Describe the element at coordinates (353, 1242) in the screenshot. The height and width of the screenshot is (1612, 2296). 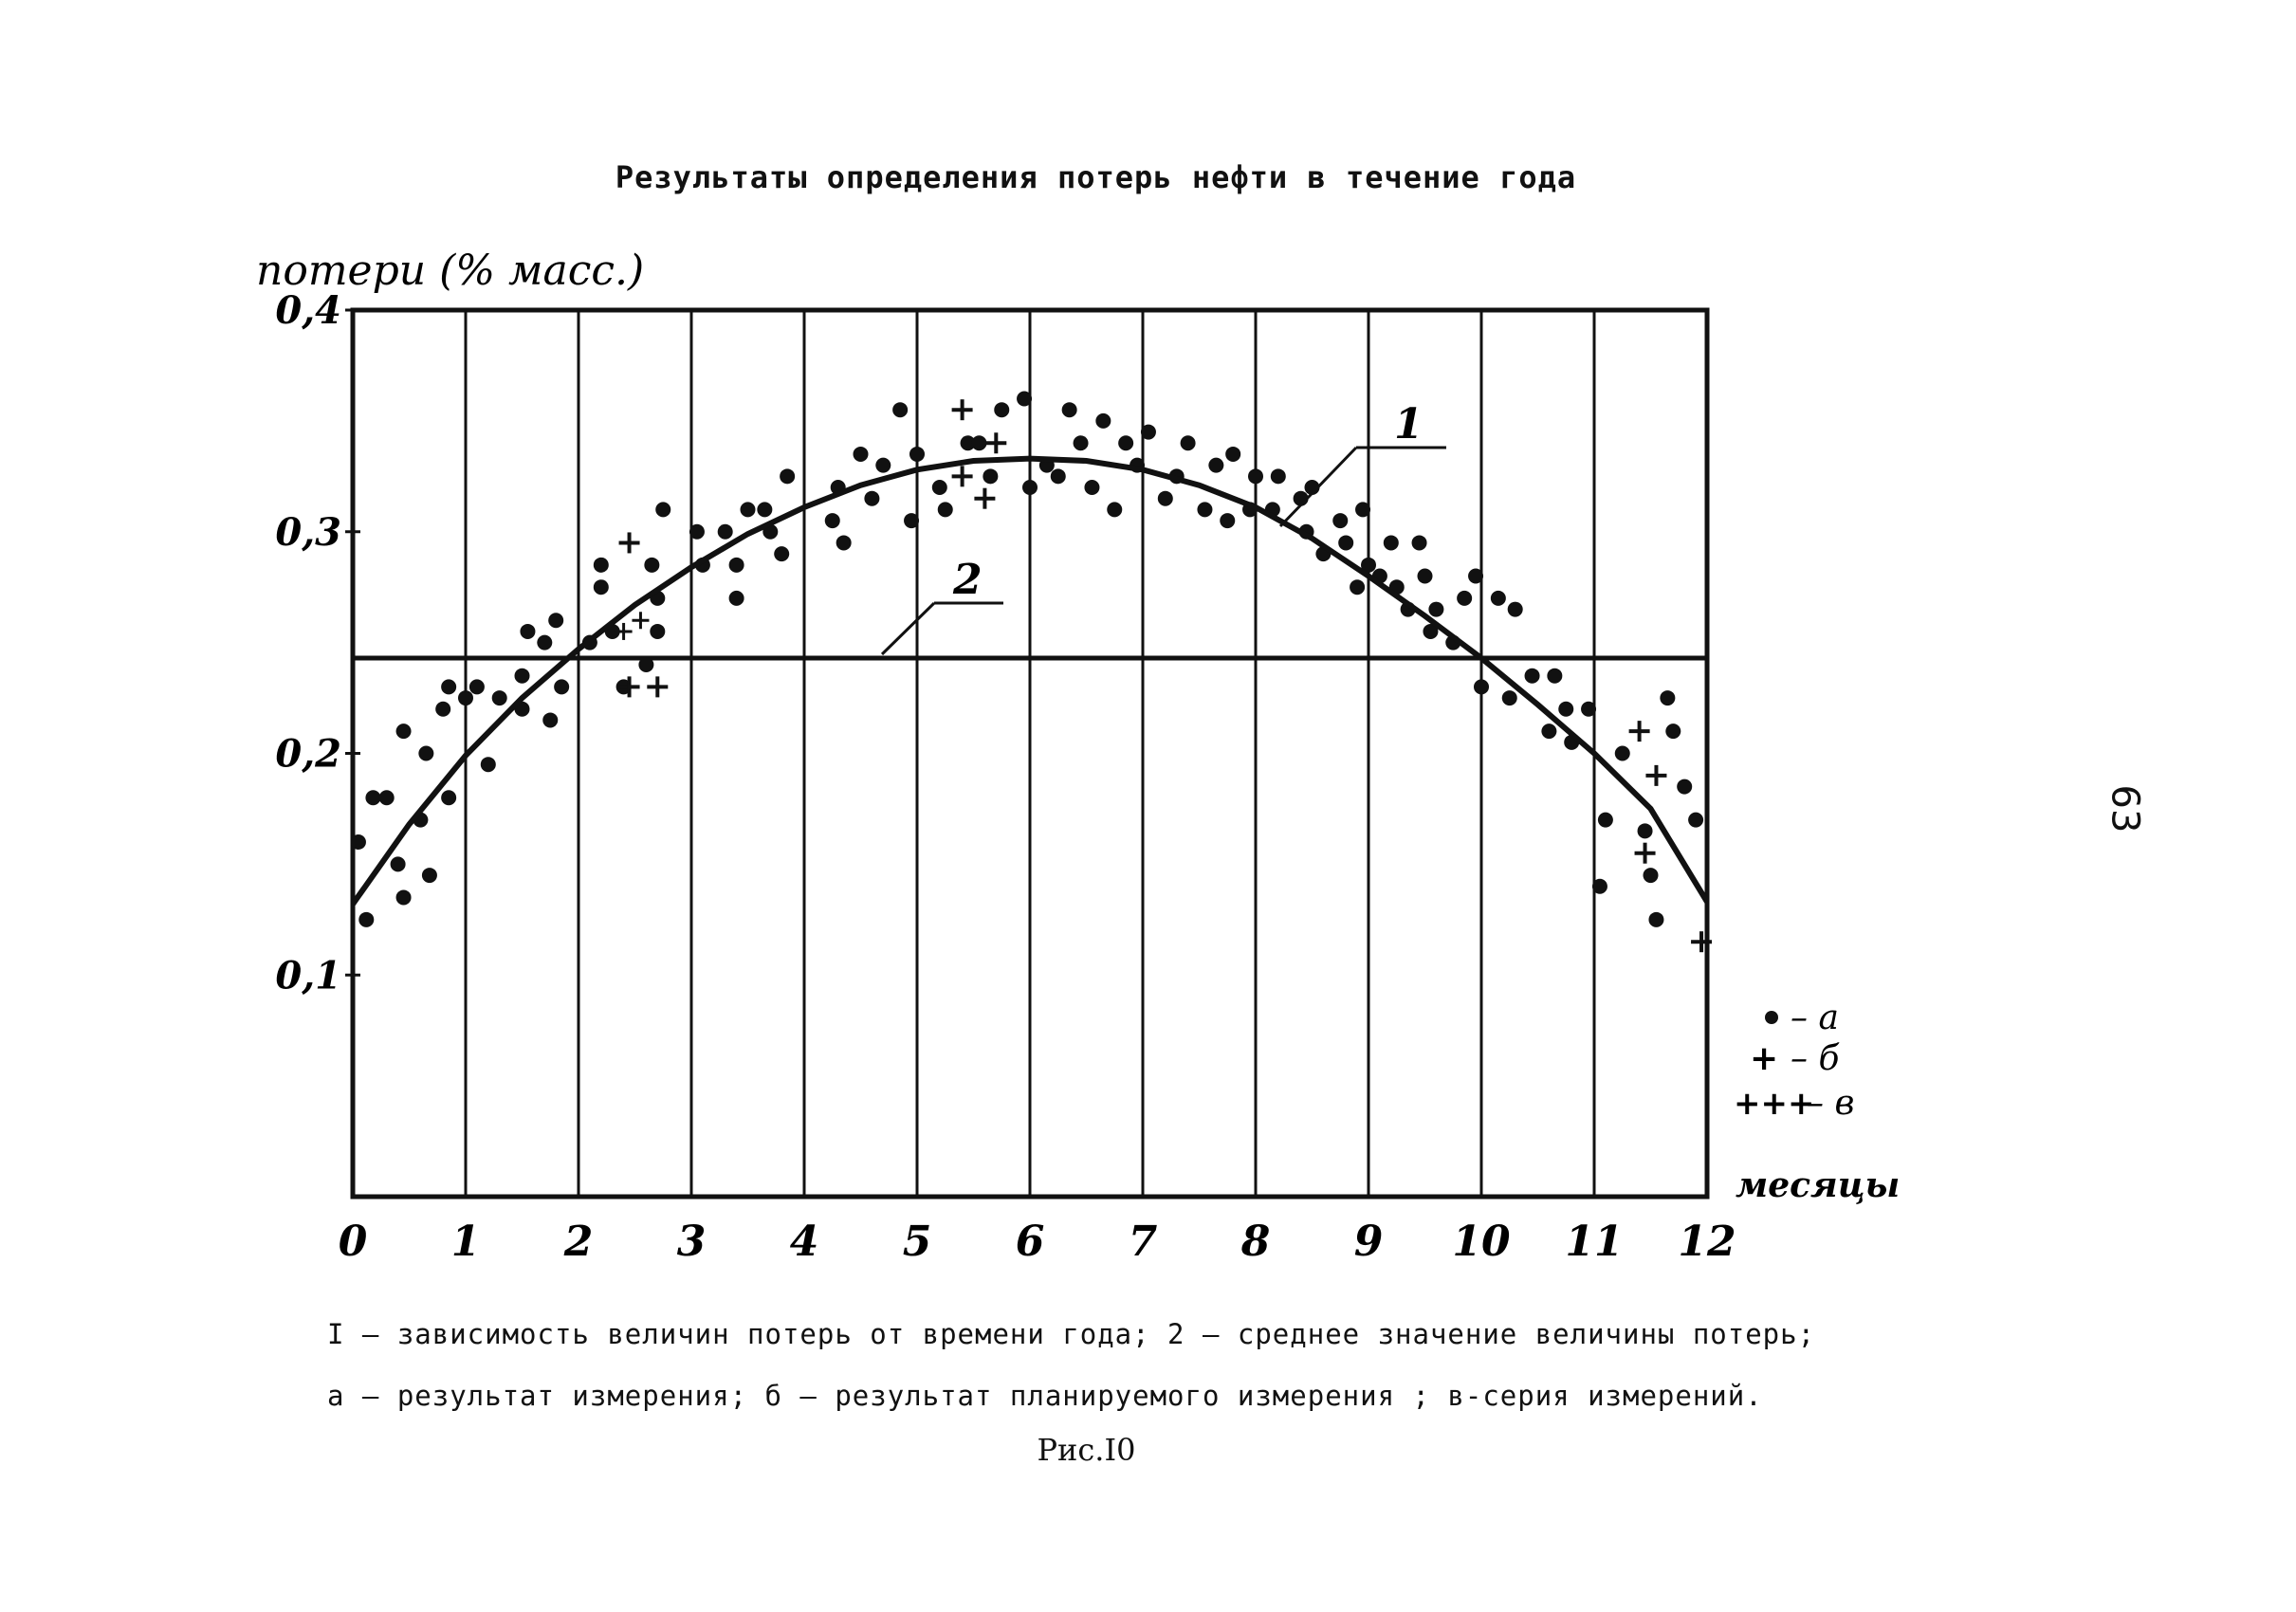
I see `x-tick-label: 0` at that location.